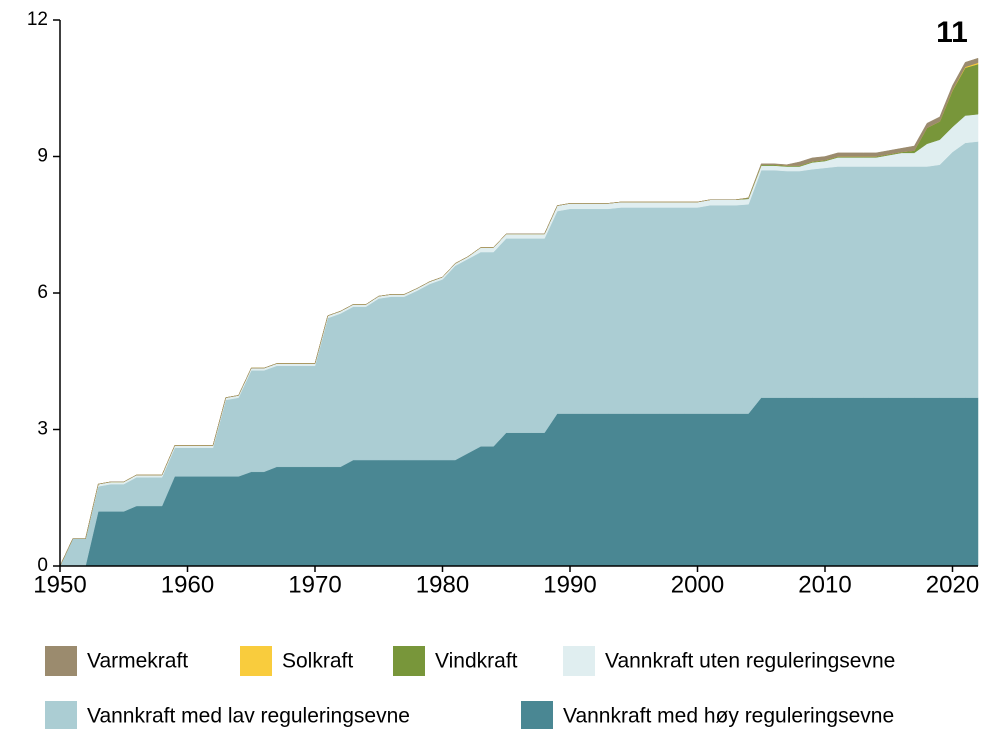  What do you see at coordinates (569, 584) in the screenshot?
I see `x-tick-label: 1990` at bounding box center [569, 584].